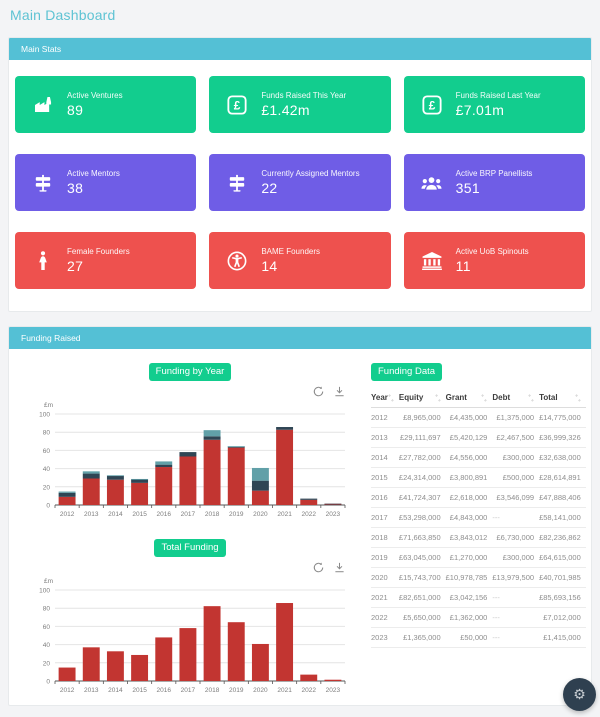  I want to click on bar-grant-2022, so click(309, 499).